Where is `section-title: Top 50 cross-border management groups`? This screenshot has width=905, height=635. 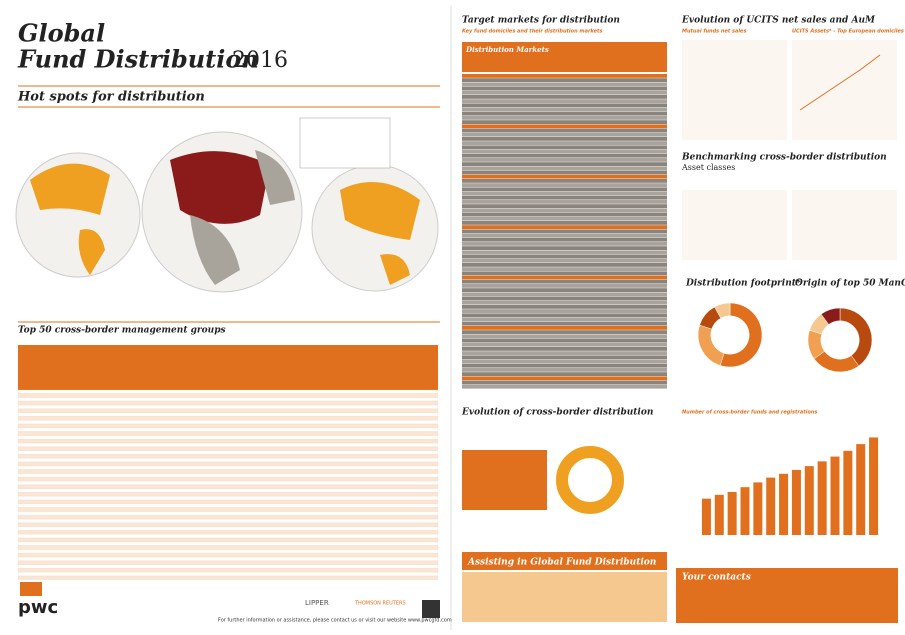
section-title: Top 50 cross-border management groups is located at coordinates (122, 331).